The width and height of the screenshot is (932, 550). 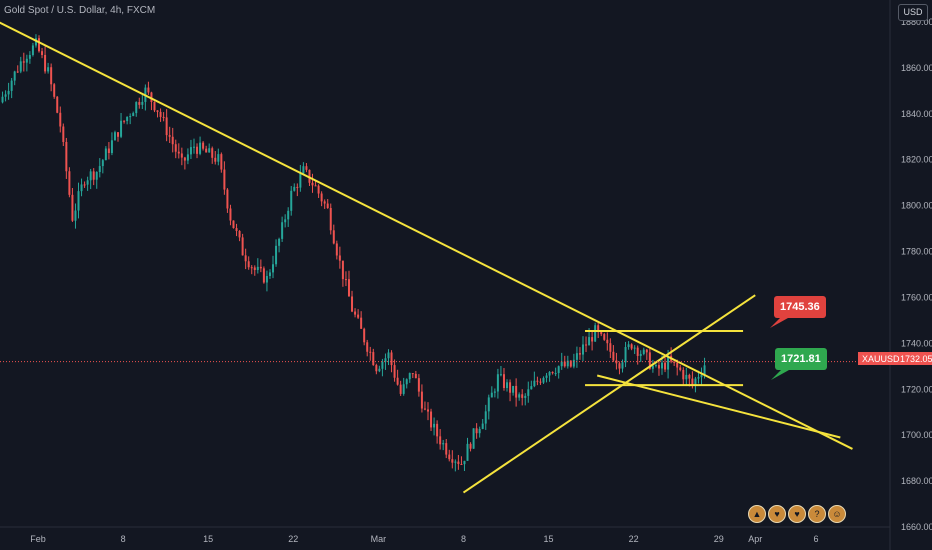 What do you see at coordinates (780, 375) in the screenshot?
I see `lower-callout-pointer` at bounding box center [780, 375].